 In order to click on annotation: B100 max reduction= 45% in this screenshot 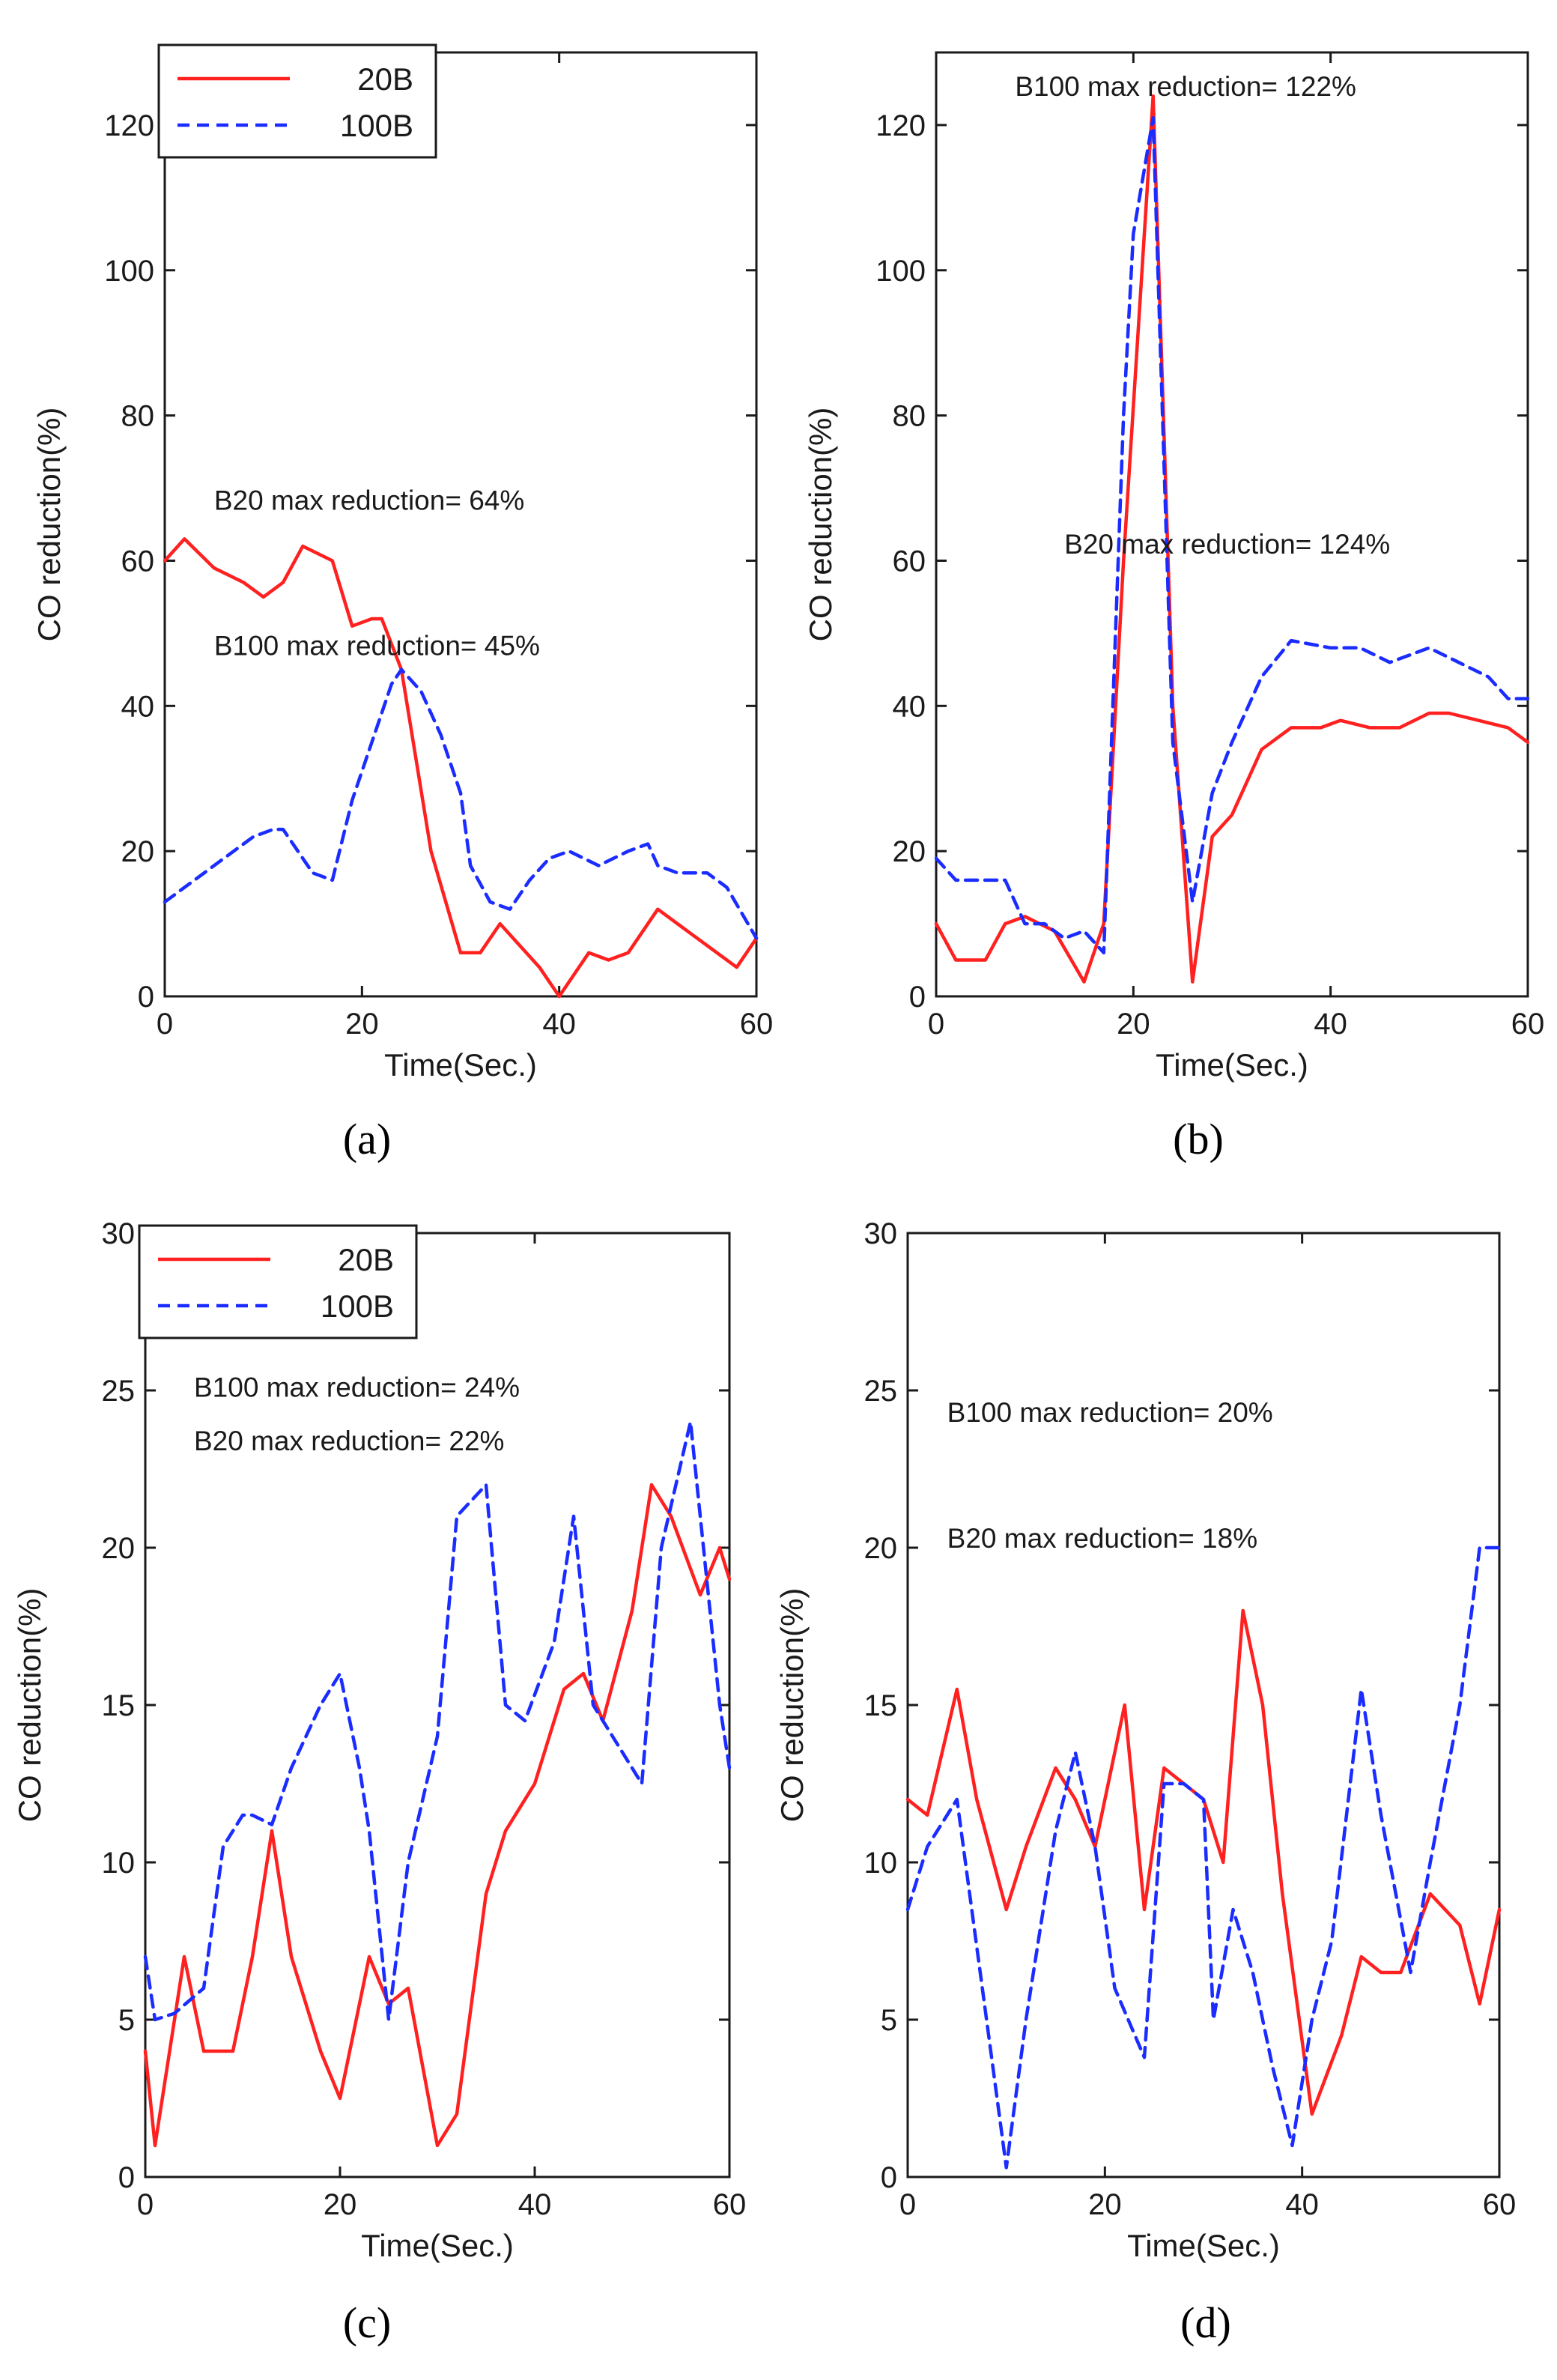, I will do `click(377, 645)`.